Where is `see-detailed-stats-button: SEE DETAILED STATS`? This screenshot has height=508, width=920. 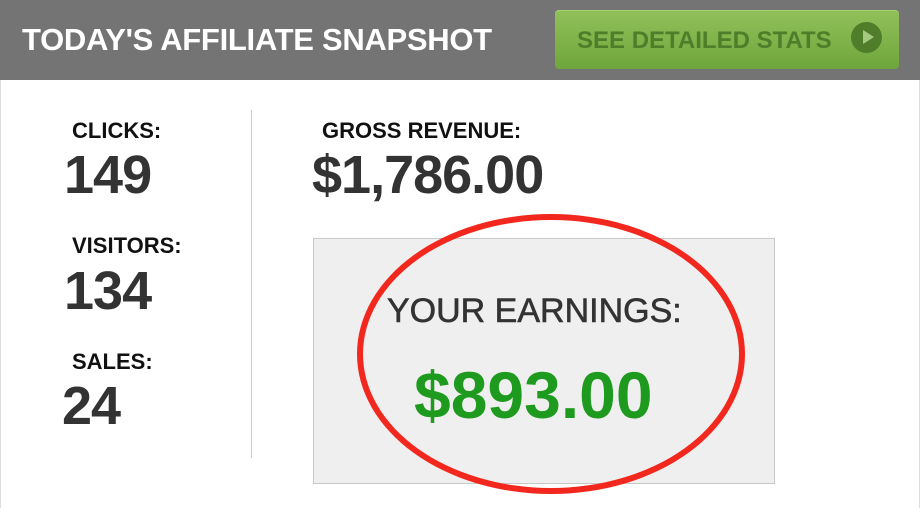 see-detailed-stats-button: SEE DETAILED STATS is located at coordinates (727, 39).